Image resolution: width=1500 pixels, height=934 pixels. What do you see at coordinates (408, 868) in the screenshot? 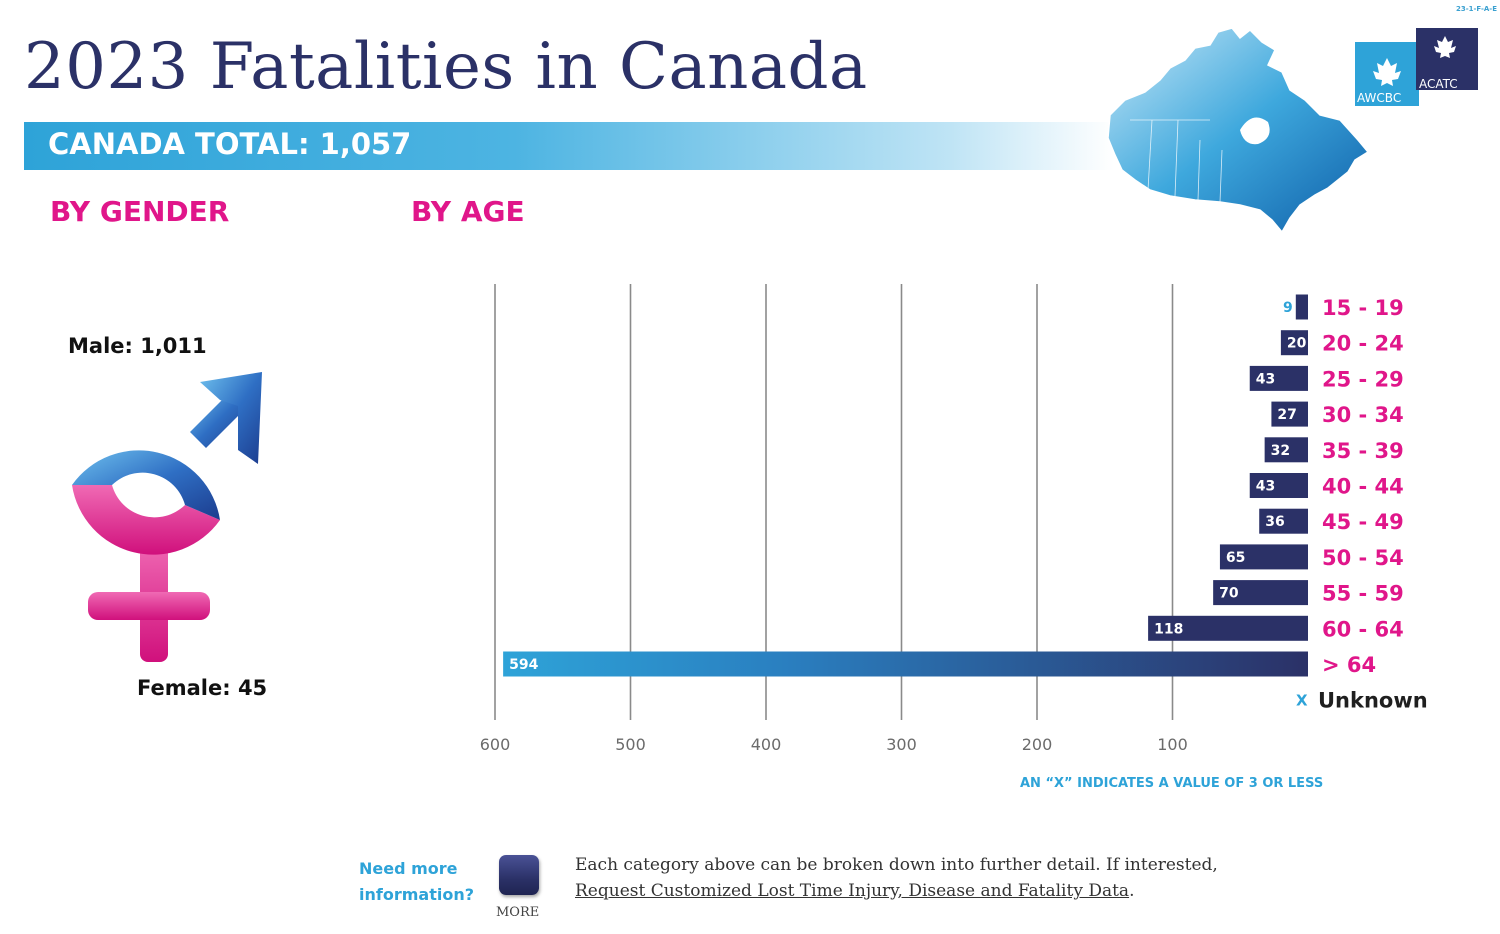
I see `need-more-line-1: Need more` at bounding box center [408, 868].